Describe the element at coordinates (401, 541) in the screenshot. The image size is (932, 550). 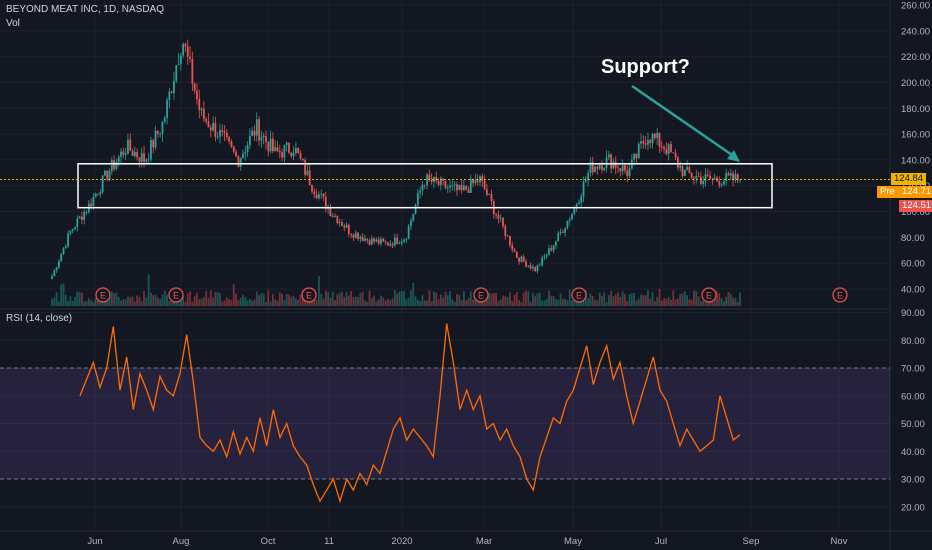
I see `time-tick-label: 2020` at that location.